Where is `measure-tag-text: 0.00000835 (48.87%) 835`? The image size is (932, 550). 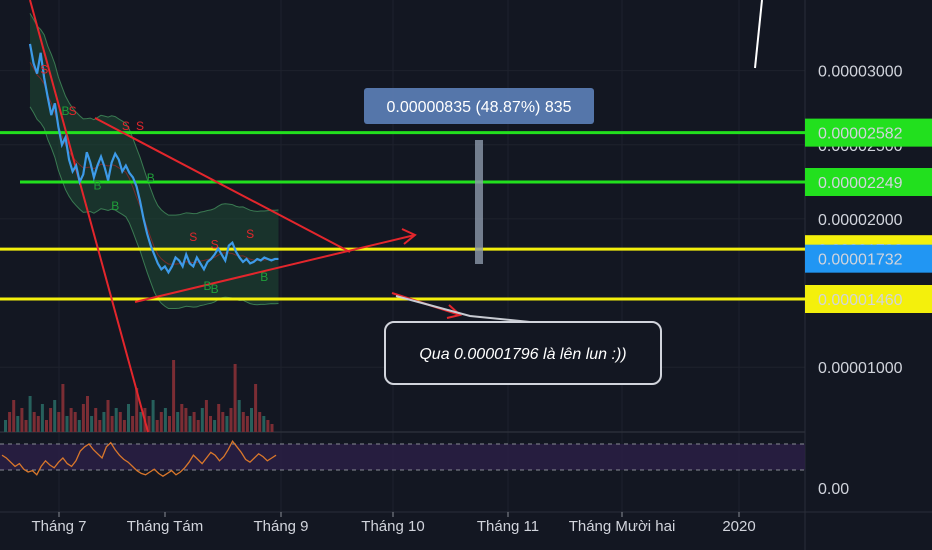 measure-tag-text: 0.00000835 (48.87%) 835 is located at coordinates (478, 107).